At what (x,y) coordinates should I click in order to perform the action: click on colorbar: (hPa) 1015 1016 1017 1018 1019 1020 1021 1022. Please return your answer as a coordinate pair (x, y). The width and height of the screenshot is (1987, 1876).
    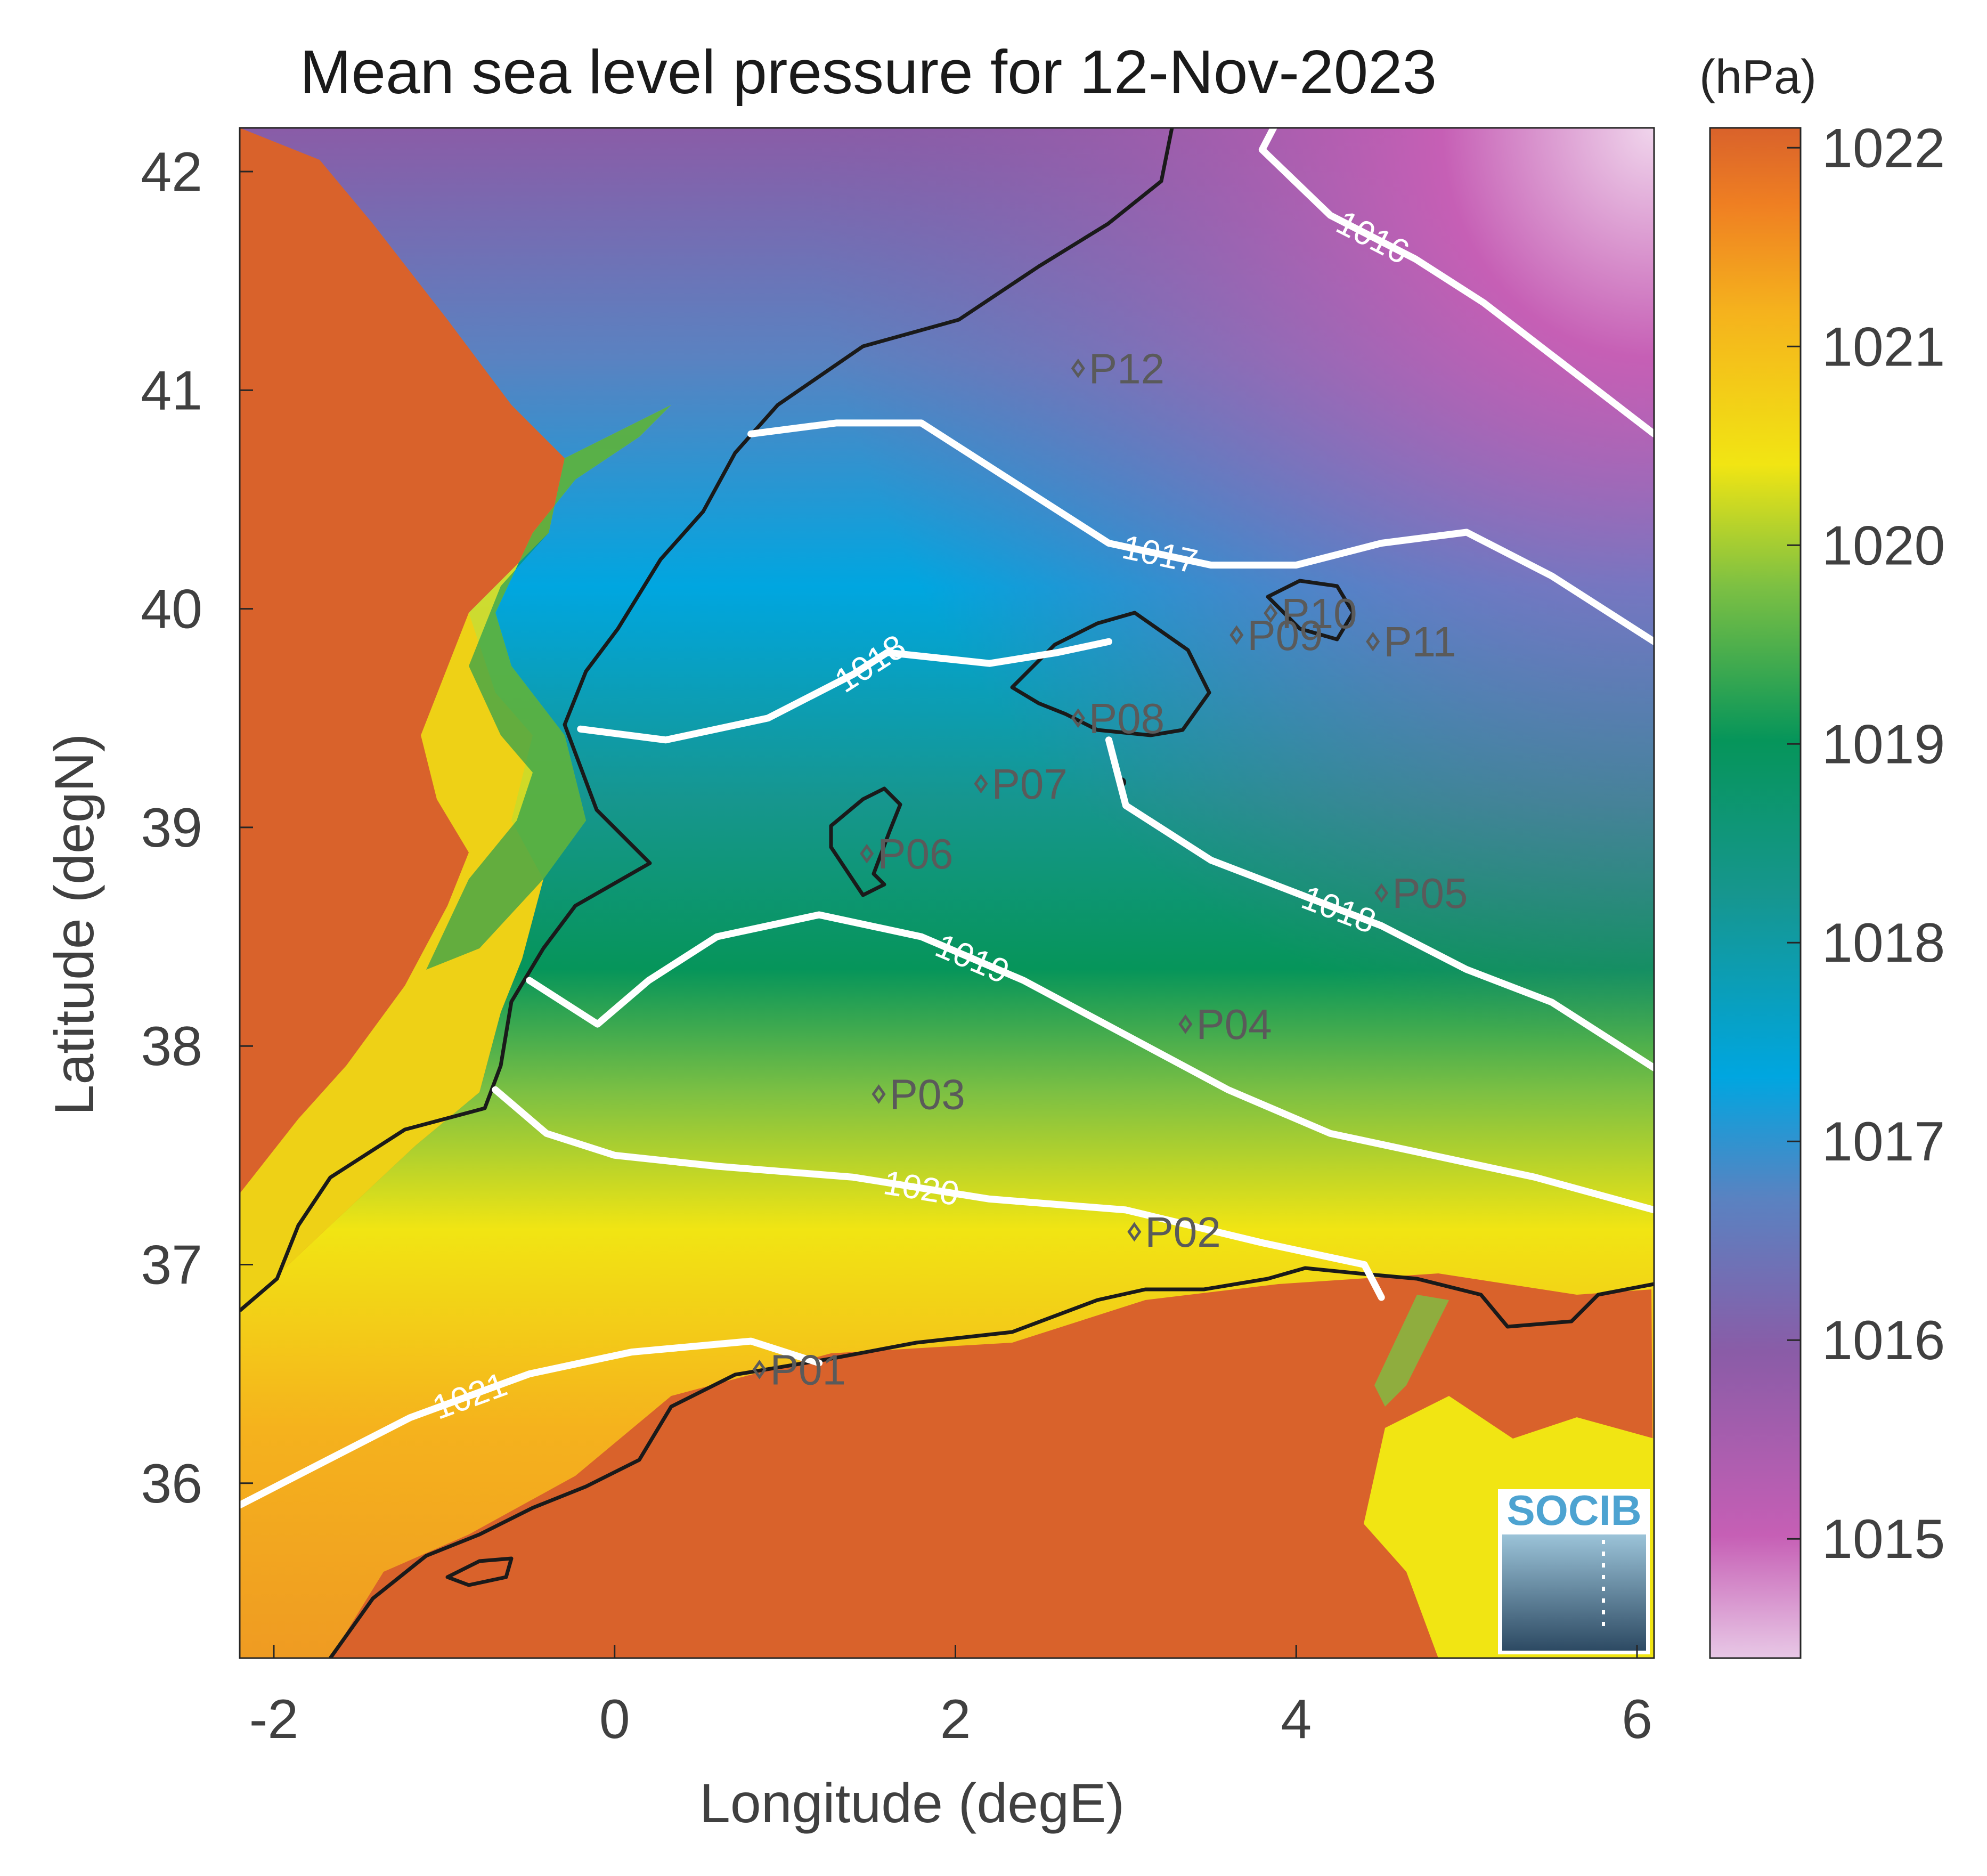
    Looking at the image, I should click on (1822, 855).